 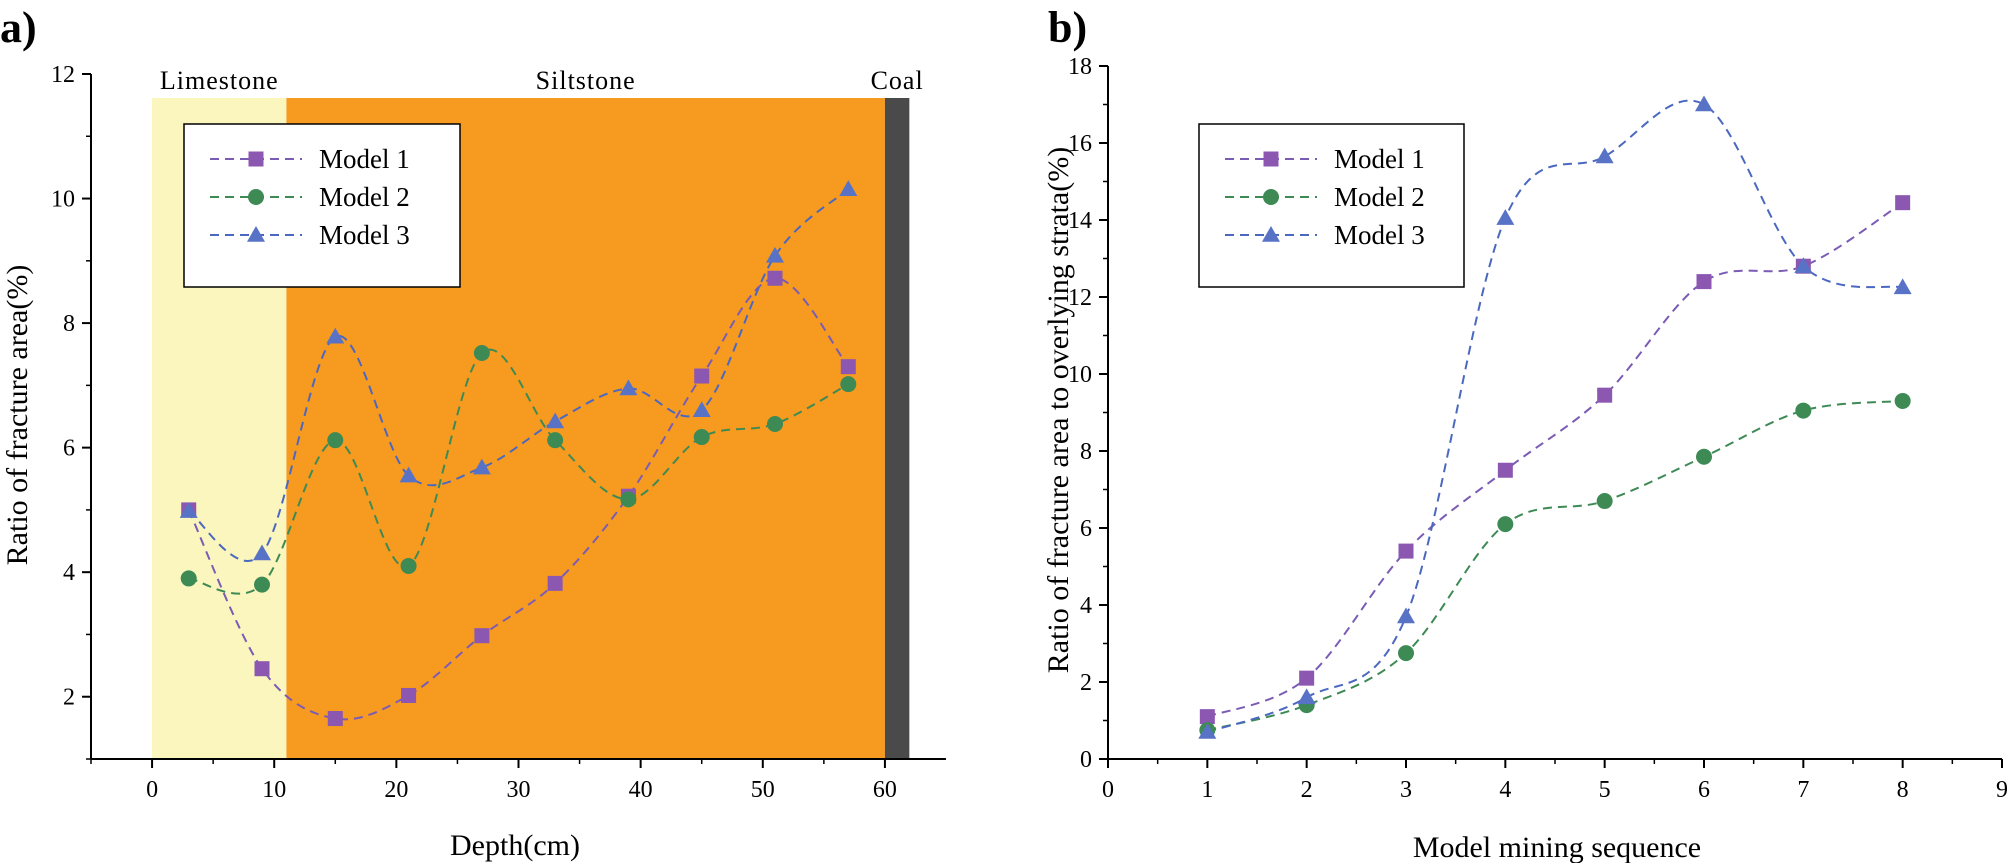 I want to click on x-tick-label: 30, so click(x=519, y=790).